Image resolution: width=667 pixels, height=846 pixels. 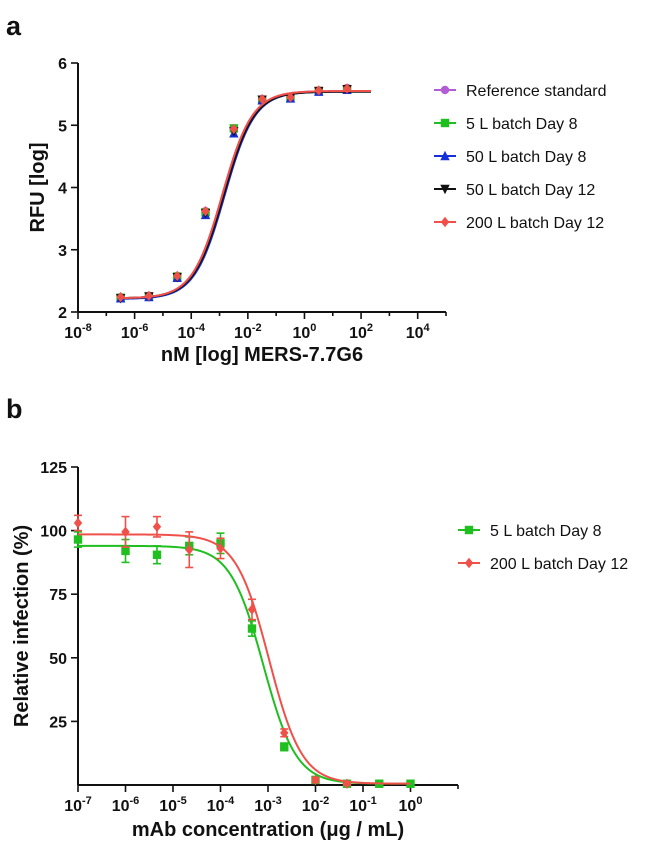 I want to click on y-tick-label: 5, so click(x=62, y=126).